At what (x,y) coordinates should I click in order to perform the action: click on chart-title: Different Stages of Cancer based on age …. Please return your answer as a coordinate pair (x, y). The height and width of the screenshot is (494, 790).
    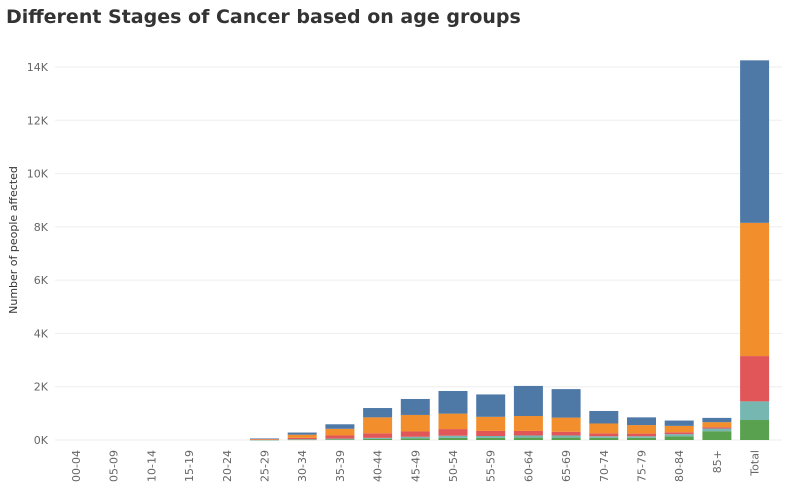
    Looking at the image, I should click on (263, 17).